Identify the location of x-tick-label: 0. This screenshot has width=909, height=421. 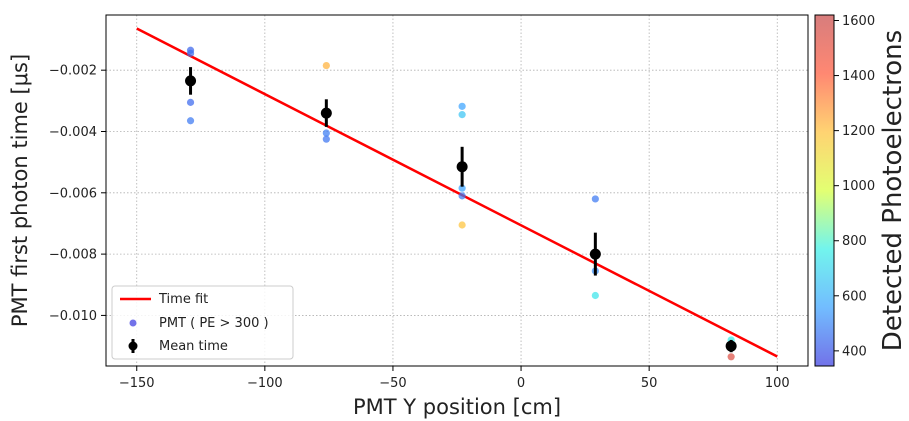
(521, 383).